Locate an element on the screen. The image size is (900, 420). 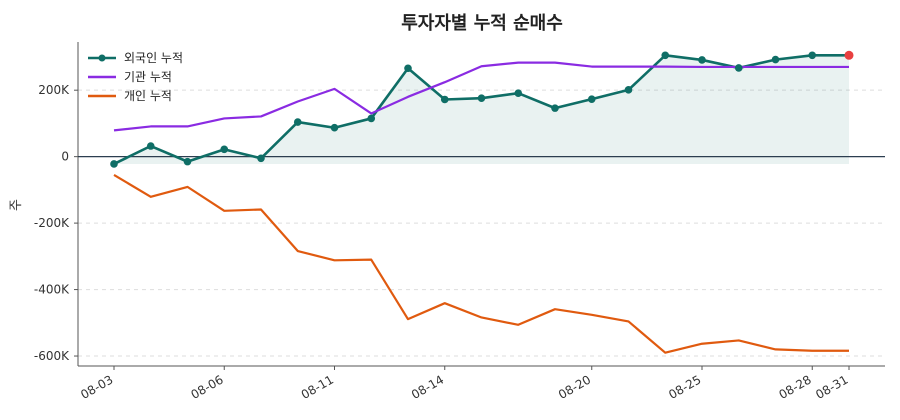
y-tick-label: -400K is located at coordinates (52, 290).